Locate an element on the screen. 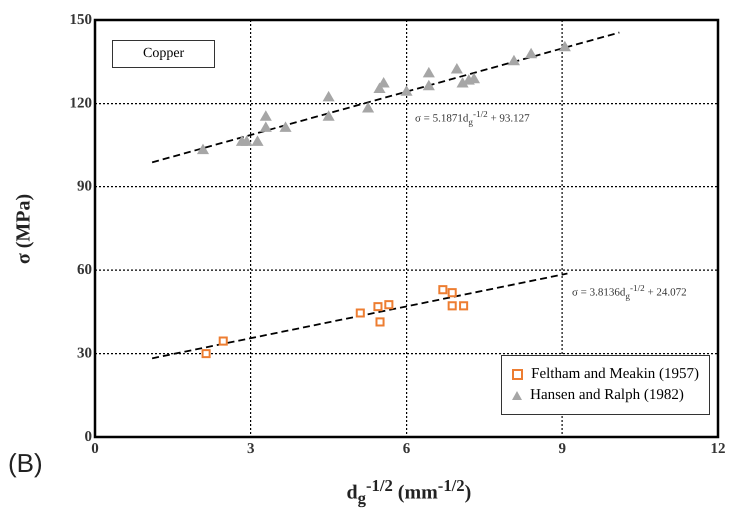 Image resolution: width=733 pixels, height=512 pixels. annotation: σ = 3.8136d$_{g}$$^{-1/2}$ + 24.072 is located at coordinates (629, 292).